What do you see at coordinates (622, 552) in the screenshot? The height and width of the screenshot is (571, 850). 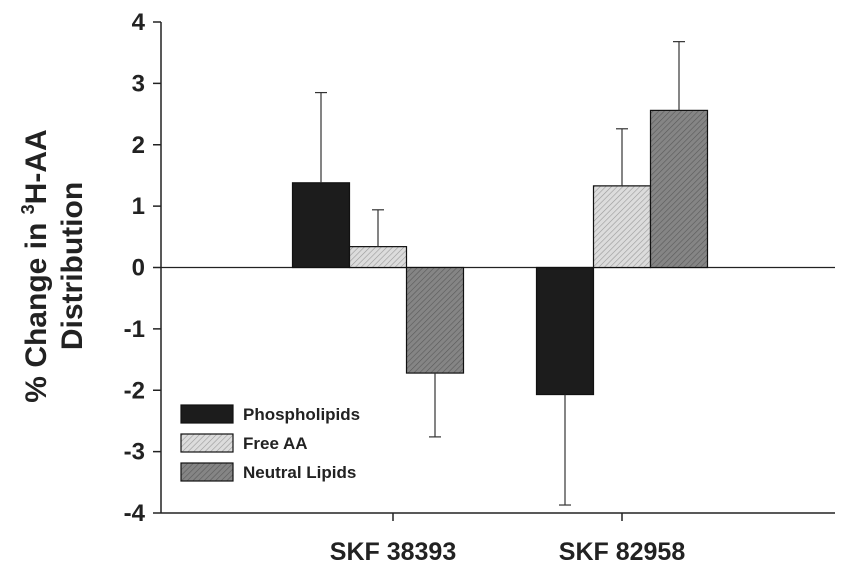 I see `x-tick-label: SKF 82958` at bounding box center [622, 552].